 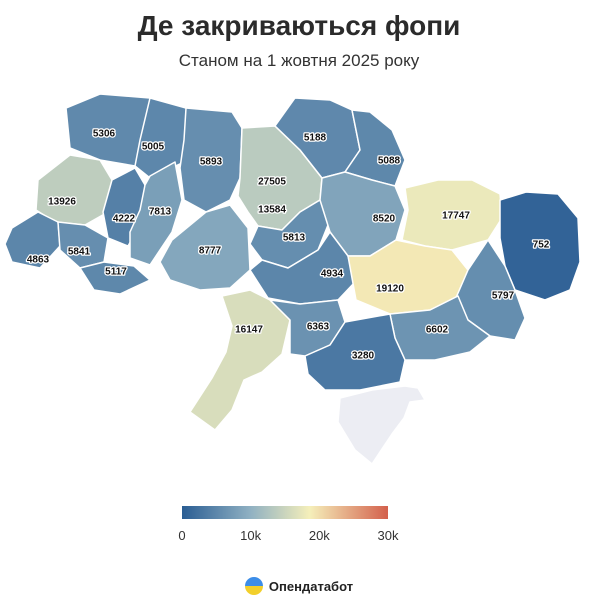 What do you see at coordinates (74, 190) in the screenshot?
I see `region-lviv` at bounding box center [74, 190].